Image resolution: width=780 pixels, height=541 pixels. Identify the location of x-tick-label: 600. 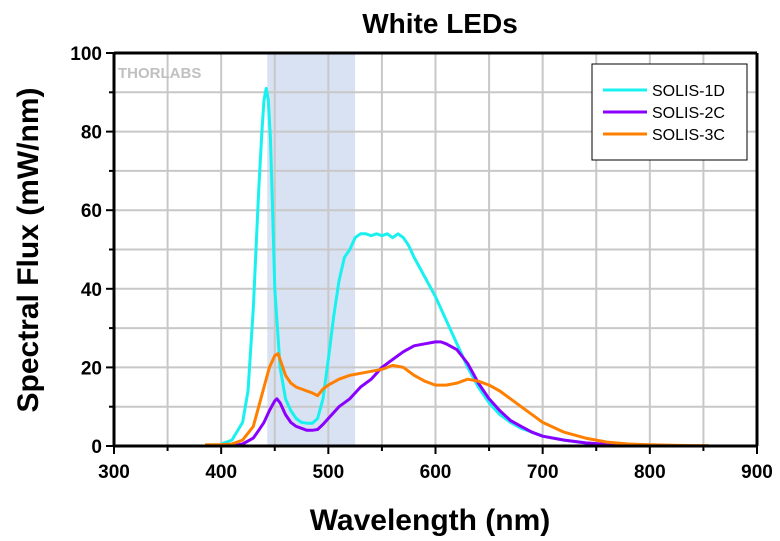
(436, 472).